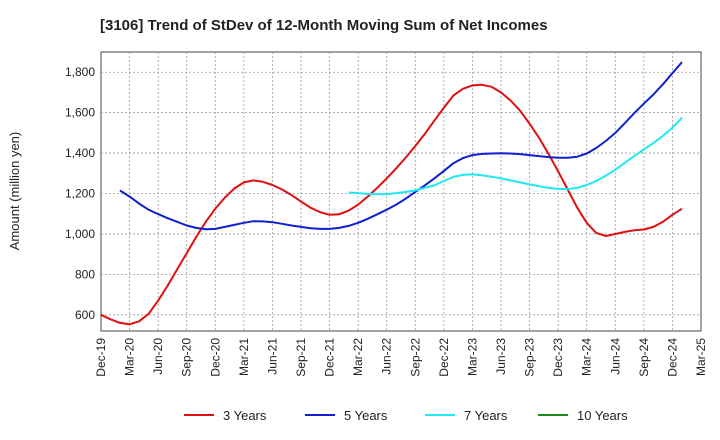  What do you see at coordinates (615, 356) in the screenshot?
I see `x-tick-label: Jun-24` at bounding box center [615, 356].